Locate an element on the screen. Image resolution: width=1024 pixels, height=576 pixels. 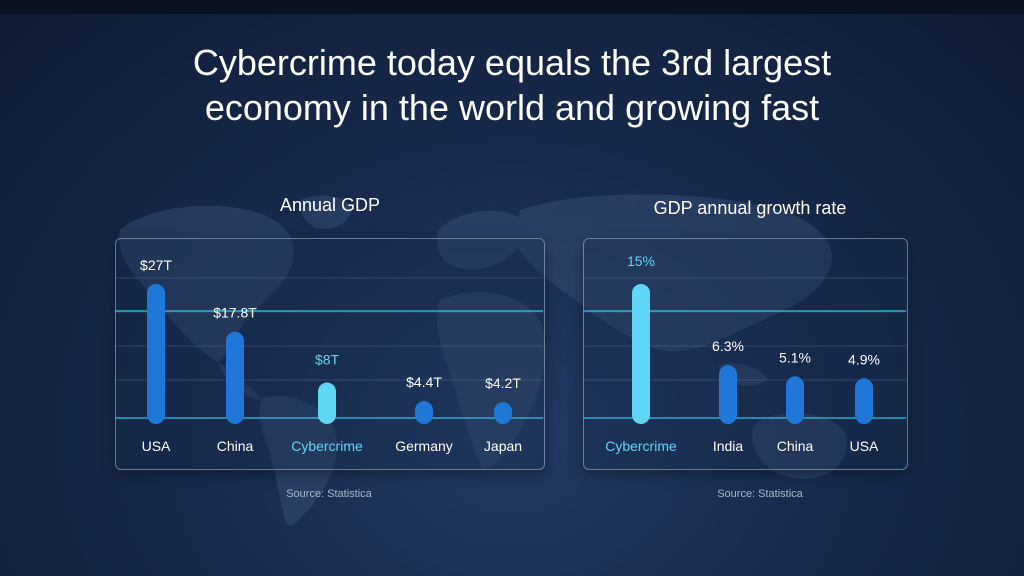
bar-india is located at coordinates (728, 394).